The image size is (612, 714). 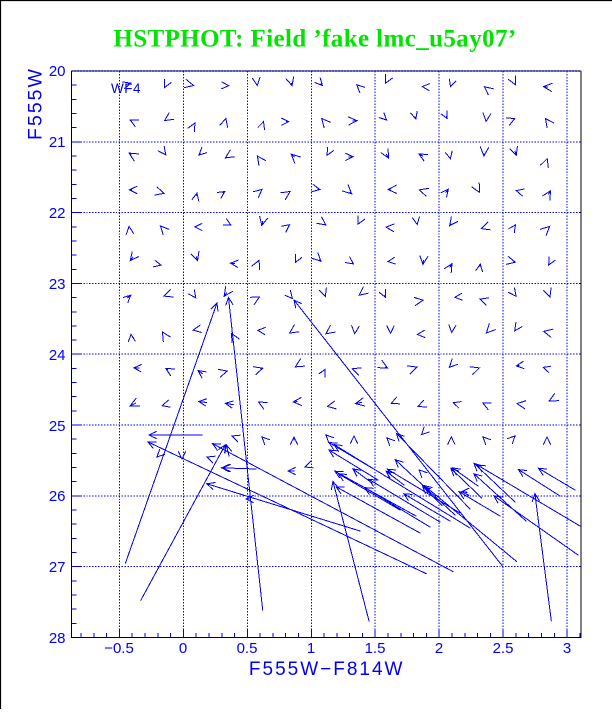 What do you see at coordinates (126, 88) in the screenshot?
I see `svg-text: WF4` at bounding box center [126, 88].